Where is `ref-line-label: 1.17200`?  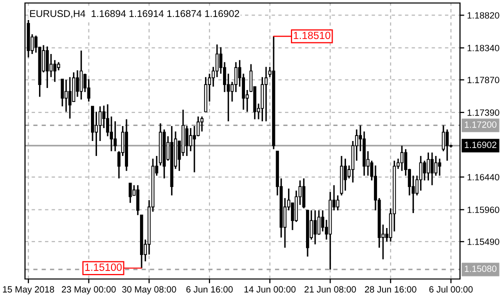 ref-line-label: 1.17200 is located at coordinates (480, 124).